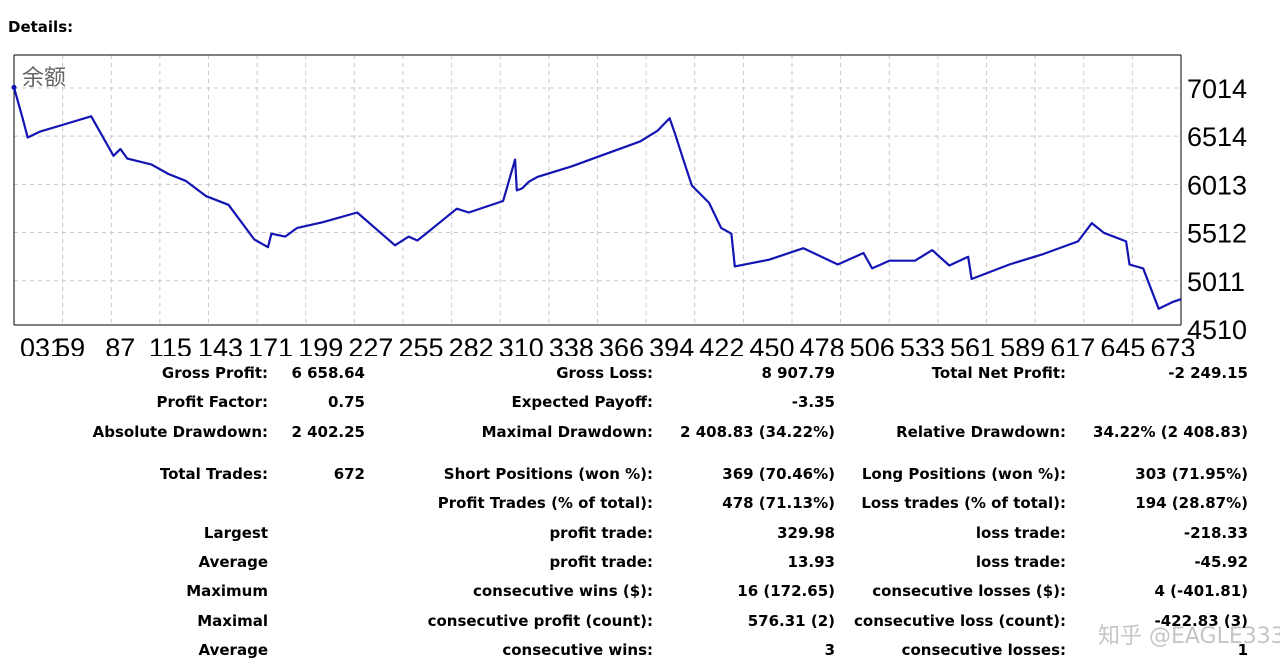 Image resolution: width=1280 pixels, height=668 pixels. I want to click on largest-profit-value: 329.98, so click(806, 533).